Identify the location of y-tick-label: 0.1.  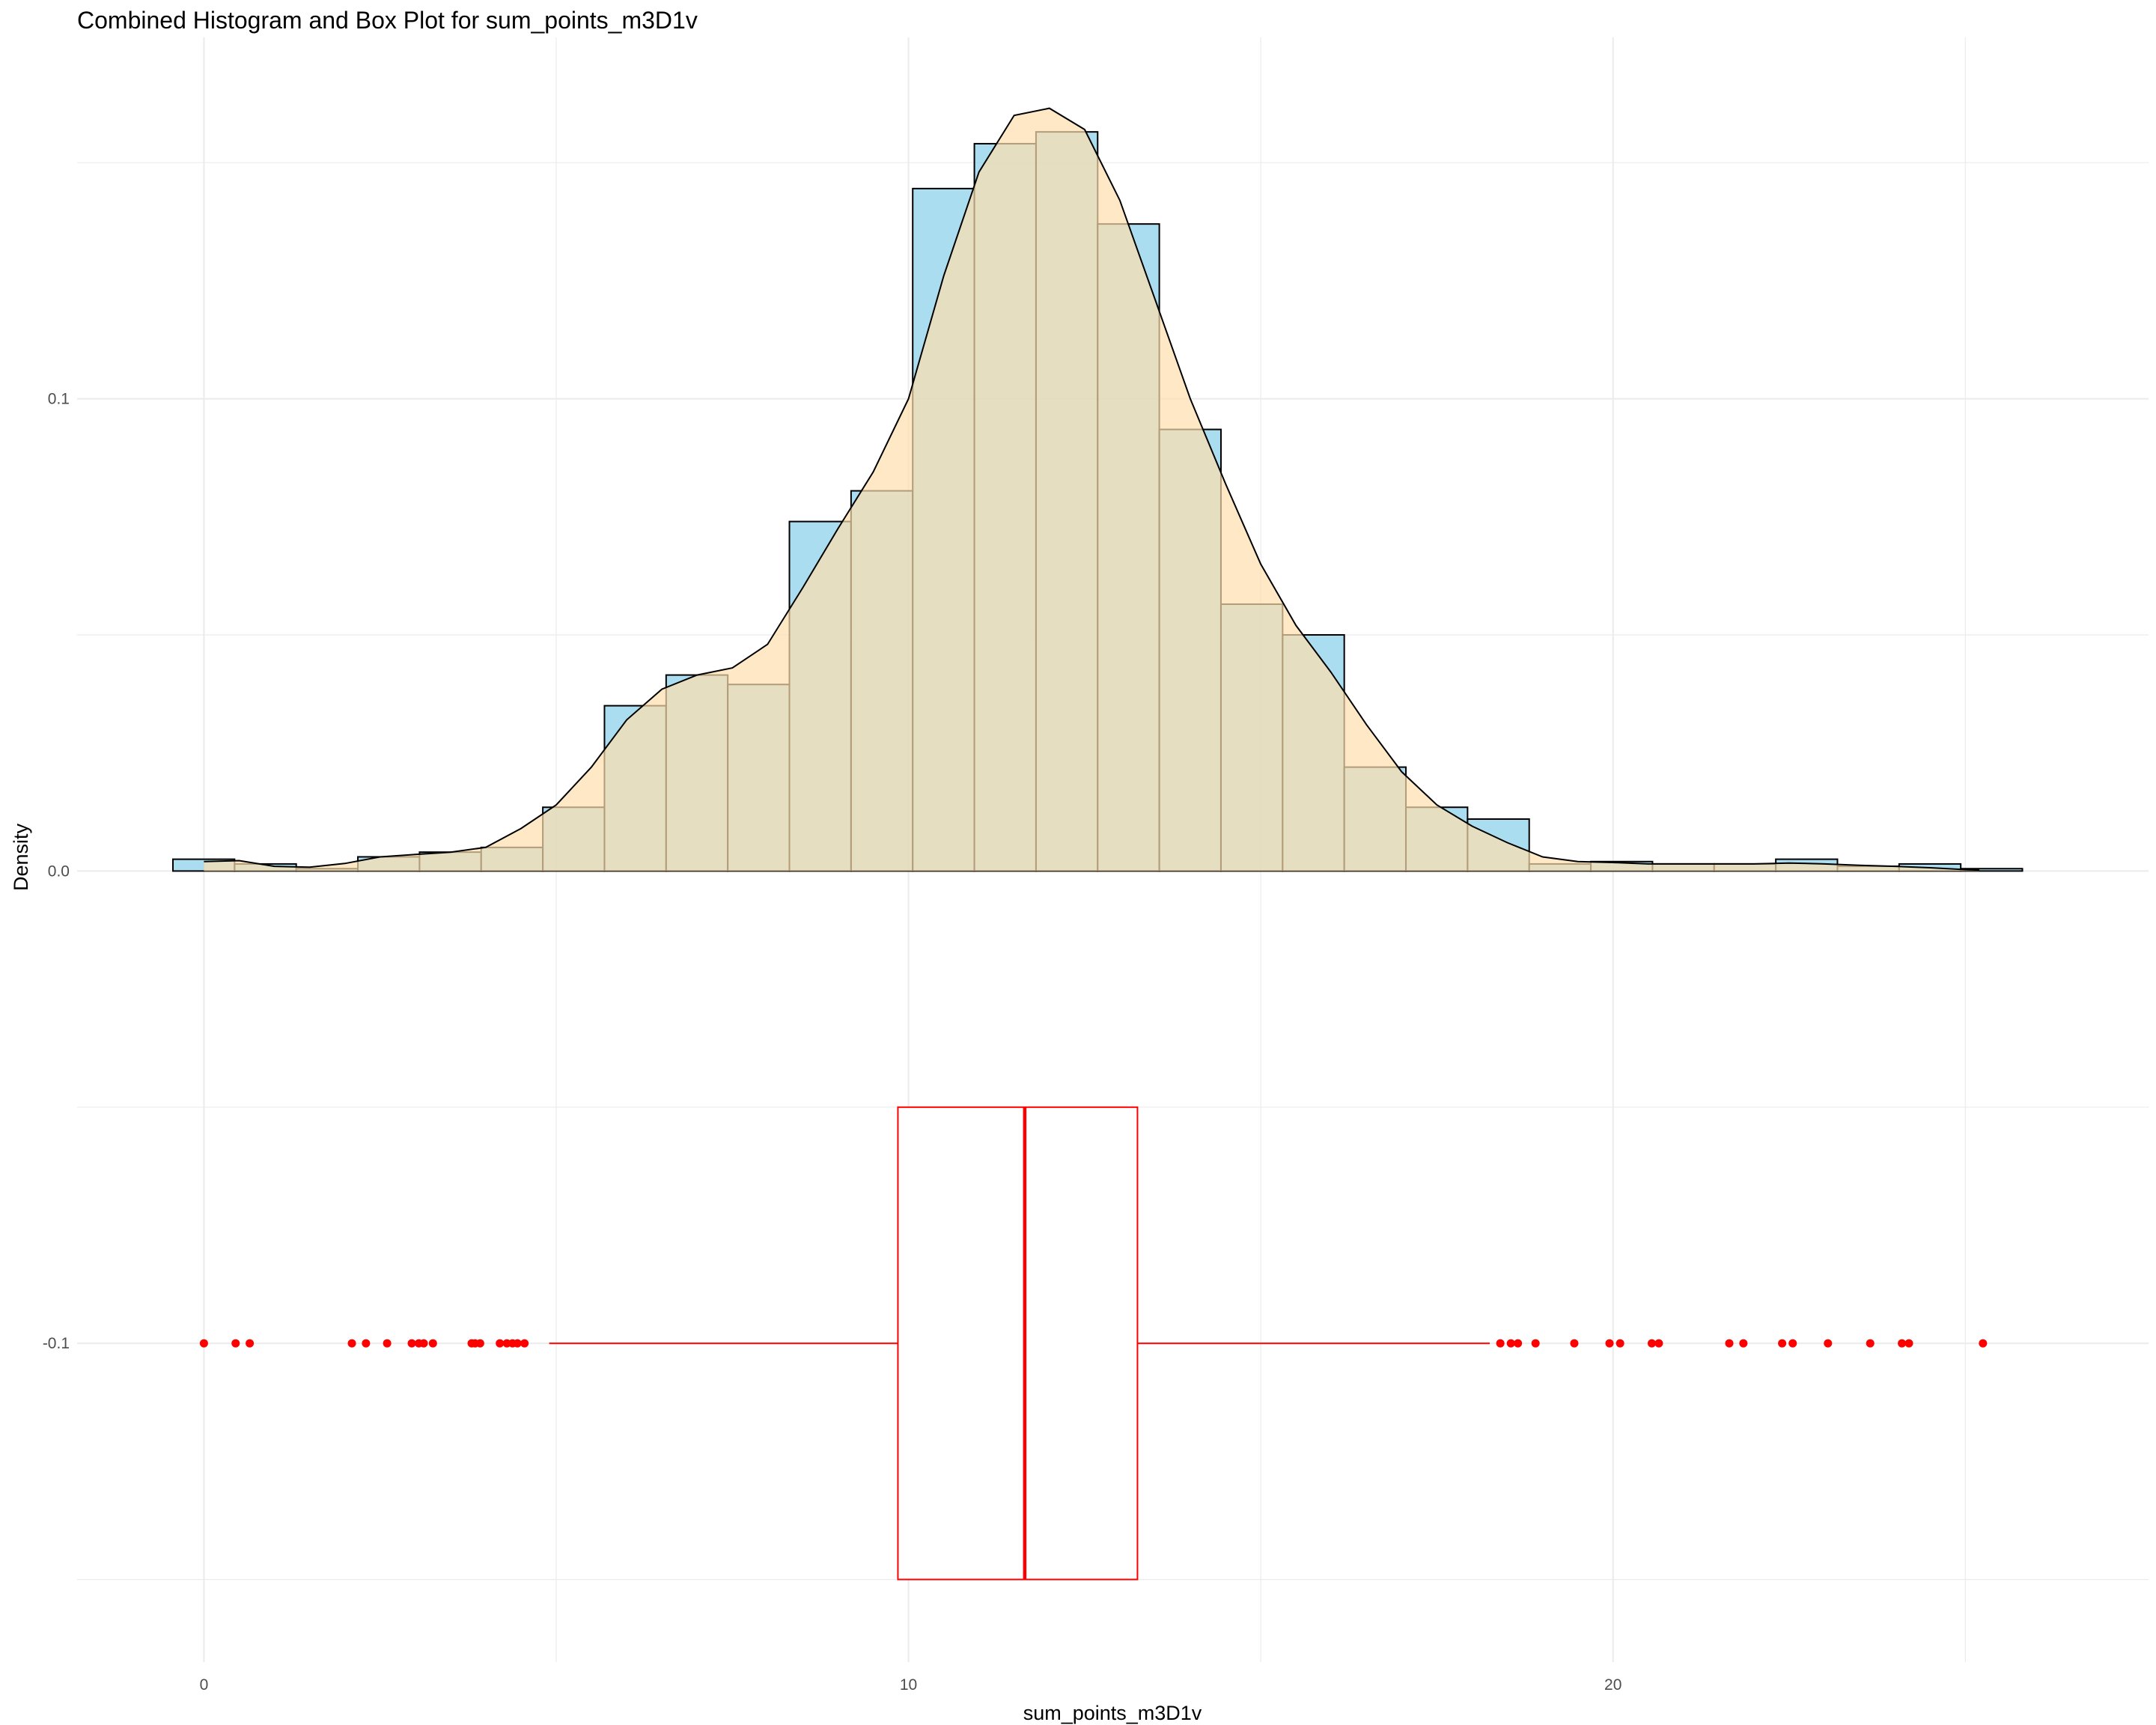
(59, 400).